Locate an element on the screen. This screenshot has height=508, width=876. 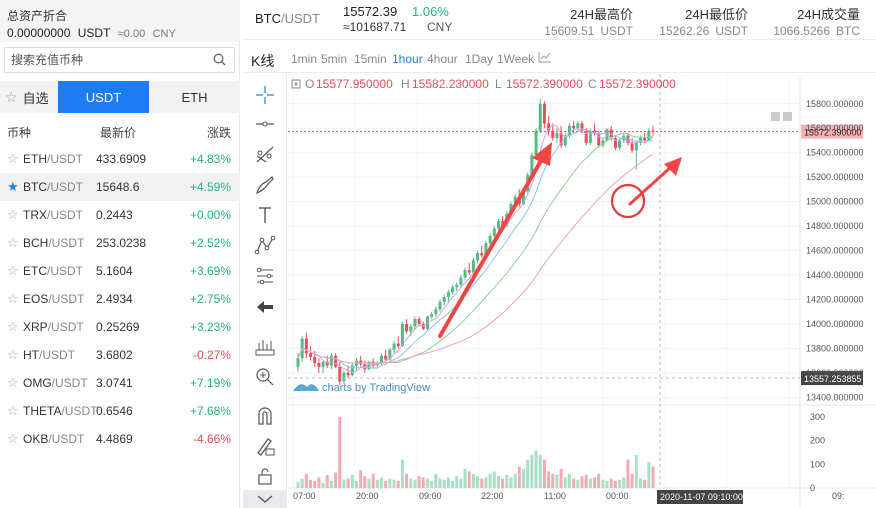
coin-pair: BCH/USDT is located at coordinates (53, 243).